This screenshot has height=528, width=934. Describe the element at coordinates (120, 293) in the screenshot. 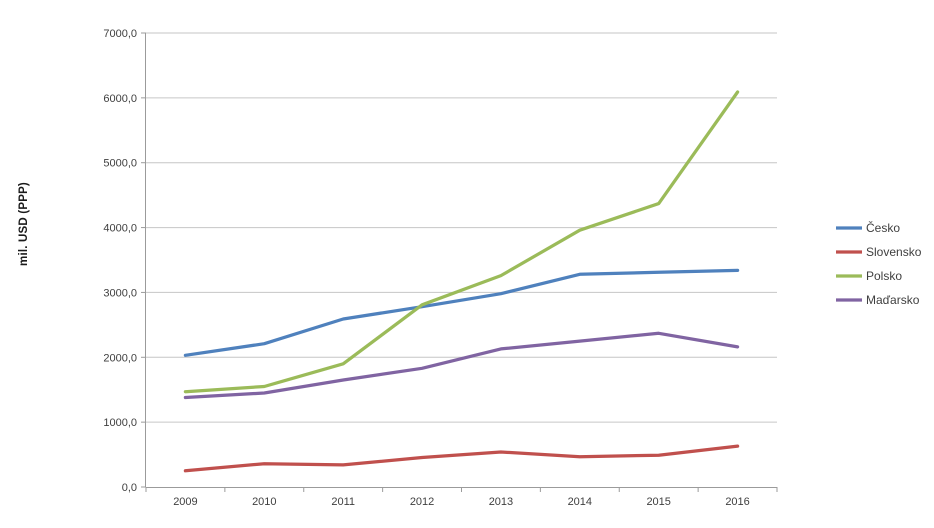

I see `y-axis-tick-label: 3000,0` at that location.